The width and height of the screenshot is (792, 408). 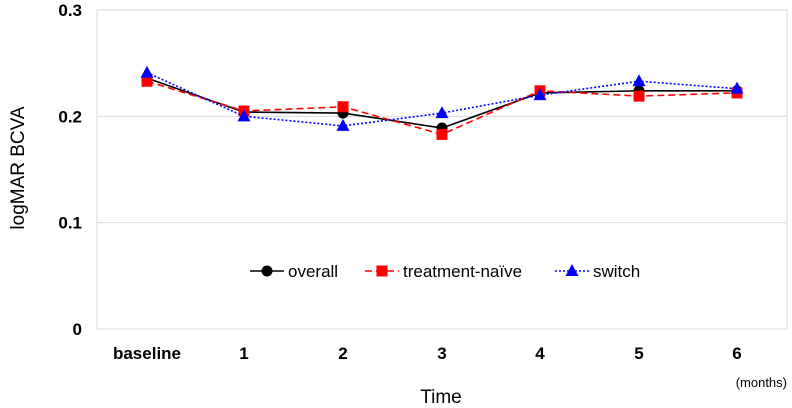 What do you see at coordinates (441, 397) in the screenshot?
I see `x-axis-label: Time` at bounding box center [441, 397].